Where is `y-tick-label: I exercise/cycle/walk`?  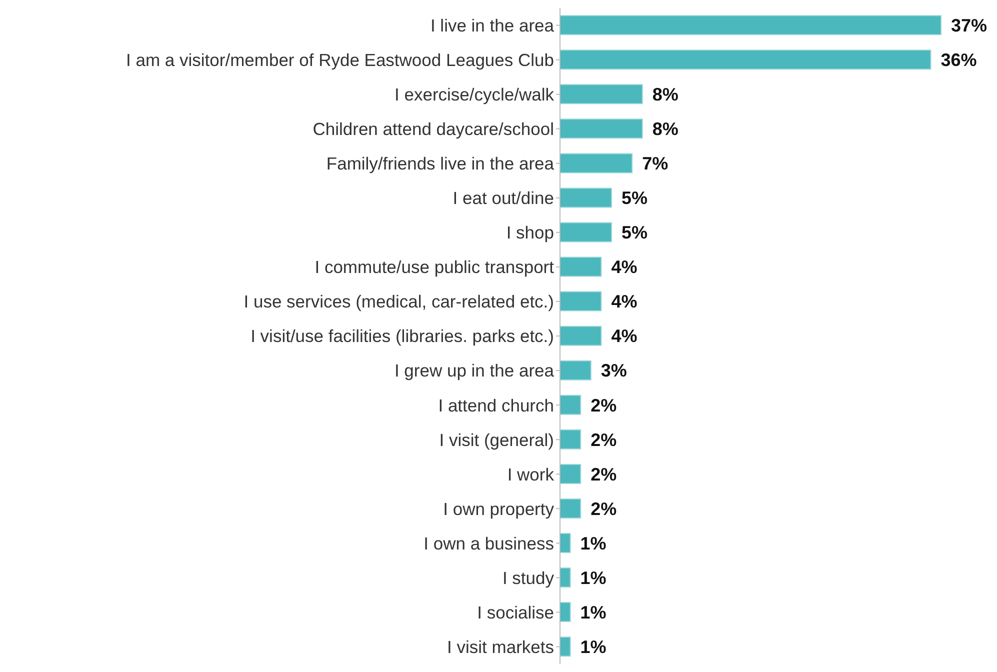 y-tick-label: I exercise/cycle/walk is located at coordinates (474, 94).